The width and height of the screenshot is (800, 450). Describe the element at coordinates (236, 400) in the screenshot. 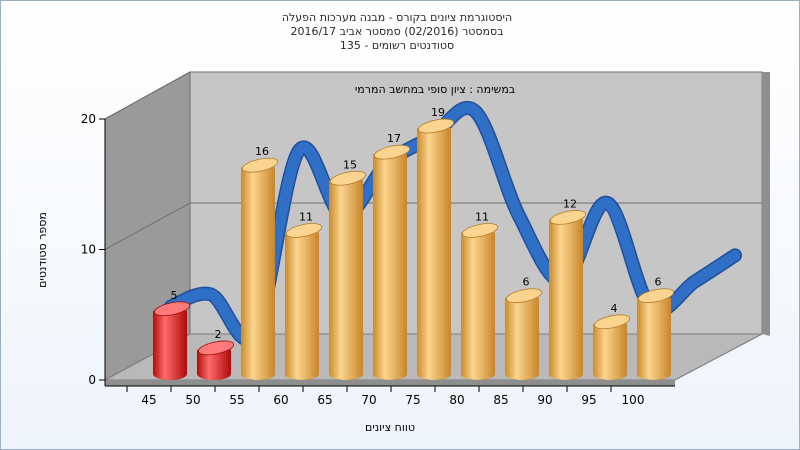

I see `x-tick-label: 55` at that location.